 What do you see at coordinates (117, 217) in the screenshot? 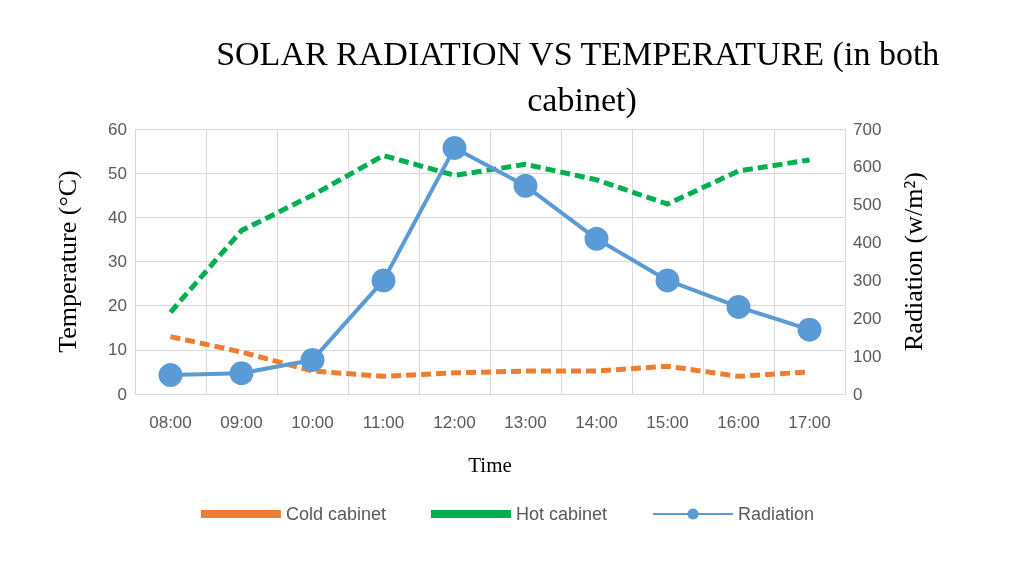
I see `y-tick-label: 40` at bounding box center [117, 217].